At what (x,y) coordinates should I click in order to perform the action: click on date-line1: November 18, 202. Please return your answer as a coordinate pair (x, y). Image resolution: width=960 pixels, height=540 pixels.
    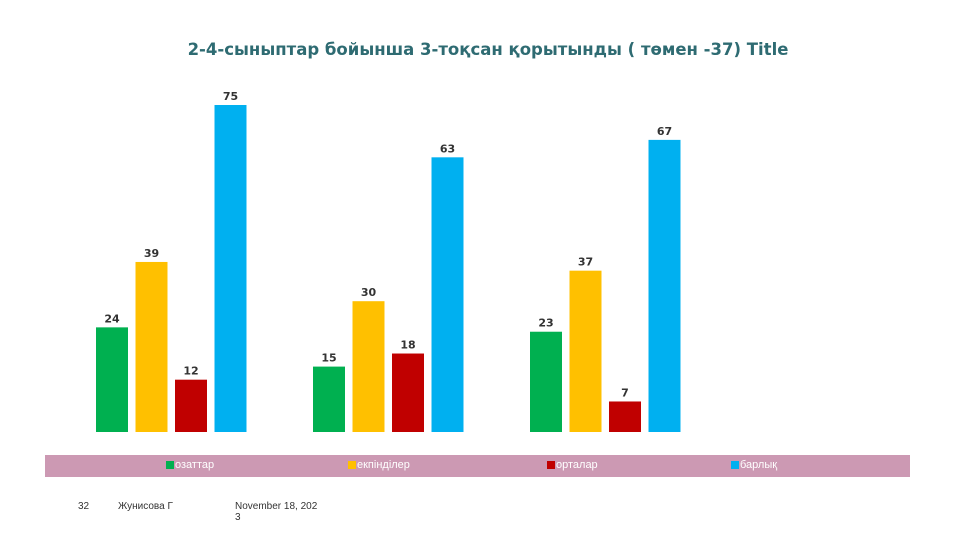
    Looking at the image, I should click on (276, 506).